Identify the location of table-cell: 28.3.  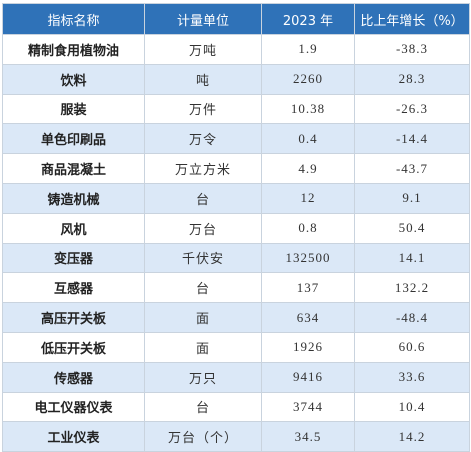
(412, 79).